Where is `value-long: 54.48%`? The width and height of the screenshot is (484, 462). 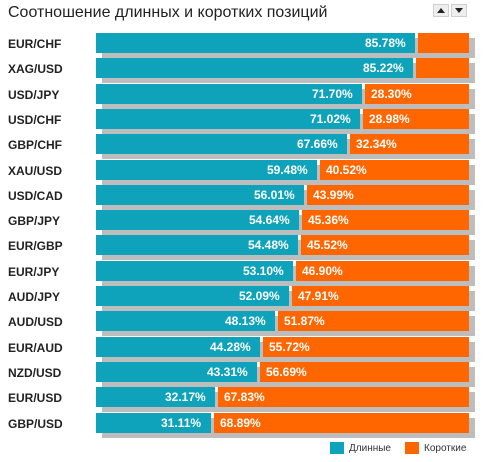
value-long: 54.48% is located at coordinates (268, 245).